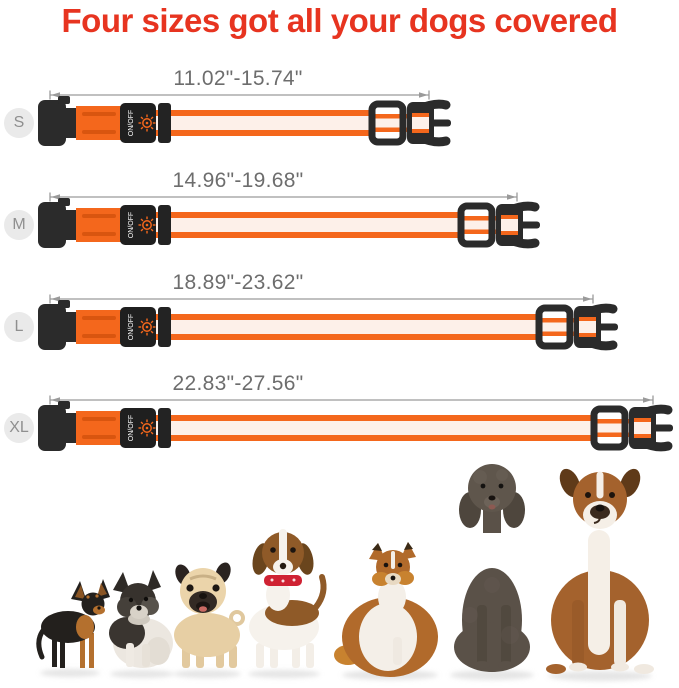 This screenshot has height=688, width=679. What do you see at coordinates (238, 282) in the screenshot?
I see `measurement-label-l: 18.89"-23.62"` at bounding box center [238, 282].